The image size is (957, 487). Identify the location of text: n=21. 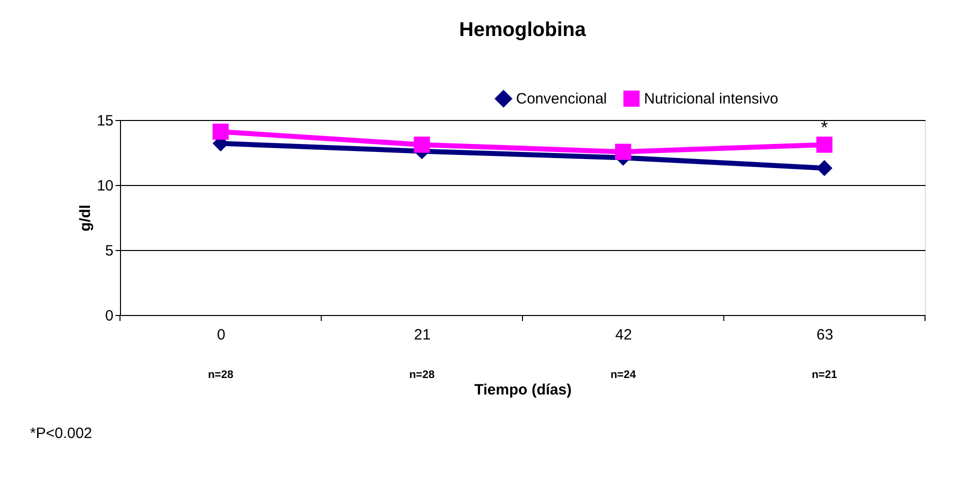
(825, 375).